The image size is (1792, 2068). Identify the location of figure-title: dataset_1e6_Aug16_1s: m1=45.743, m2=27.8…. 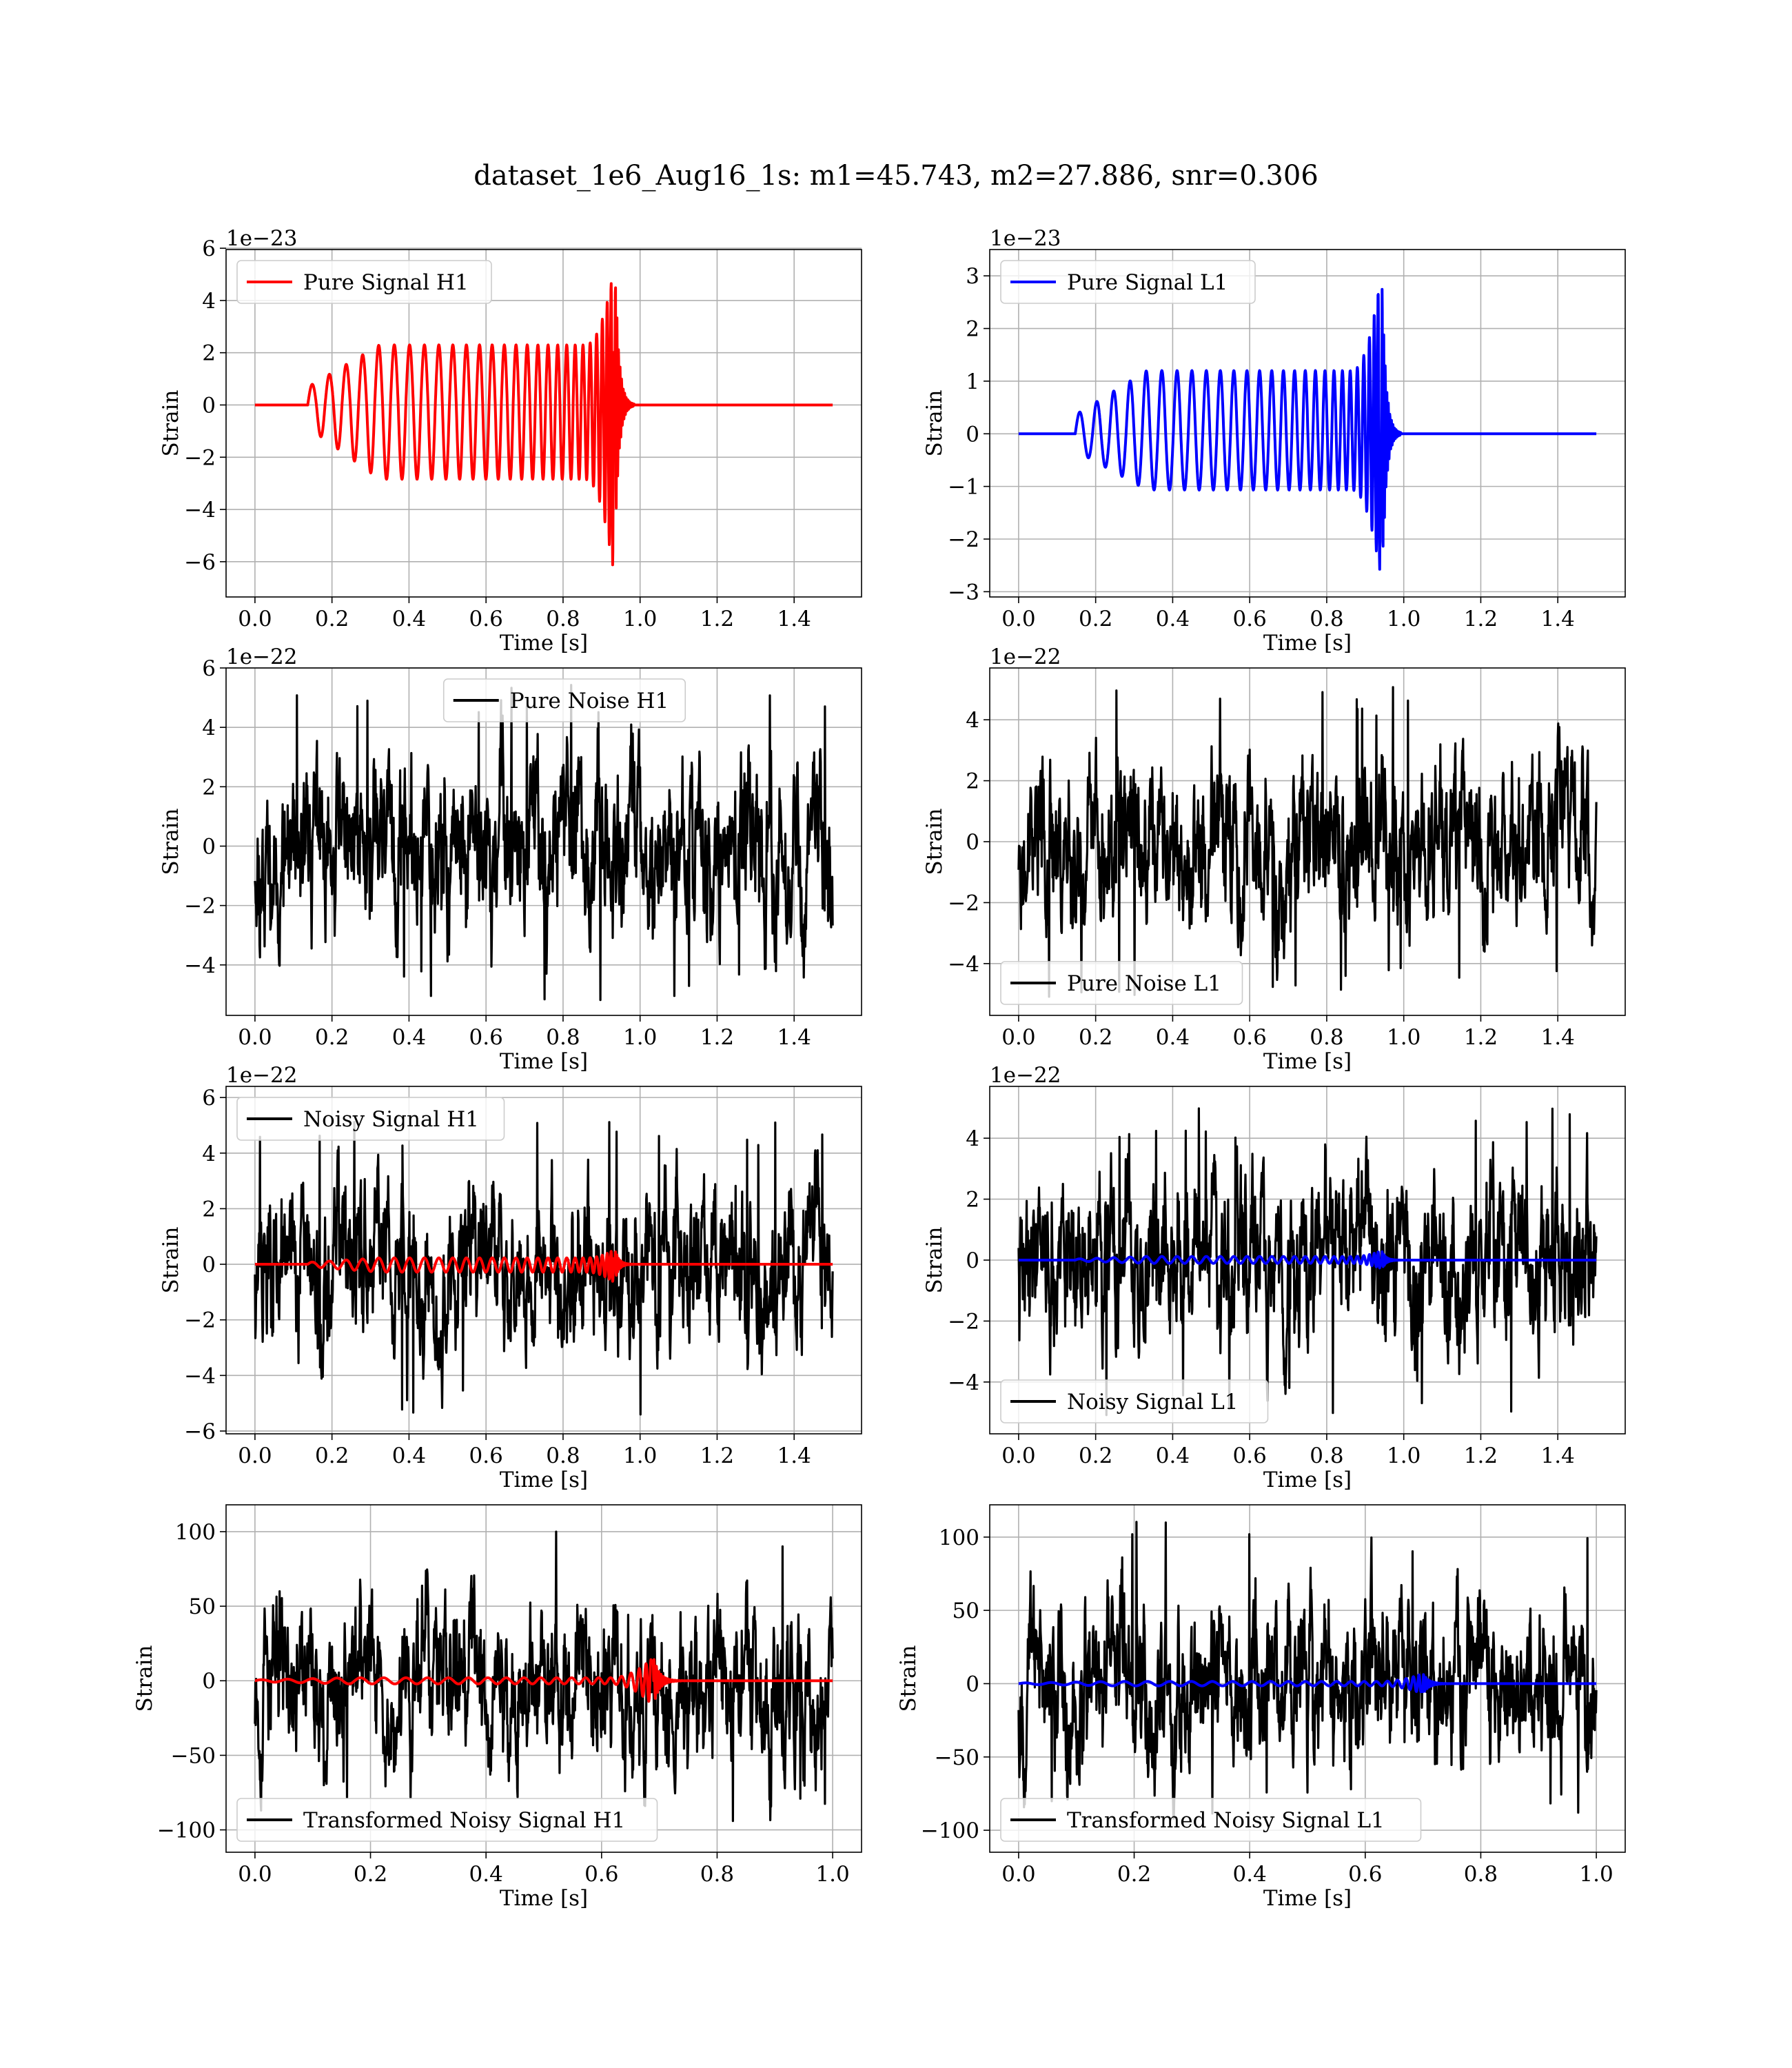
(896, 176).